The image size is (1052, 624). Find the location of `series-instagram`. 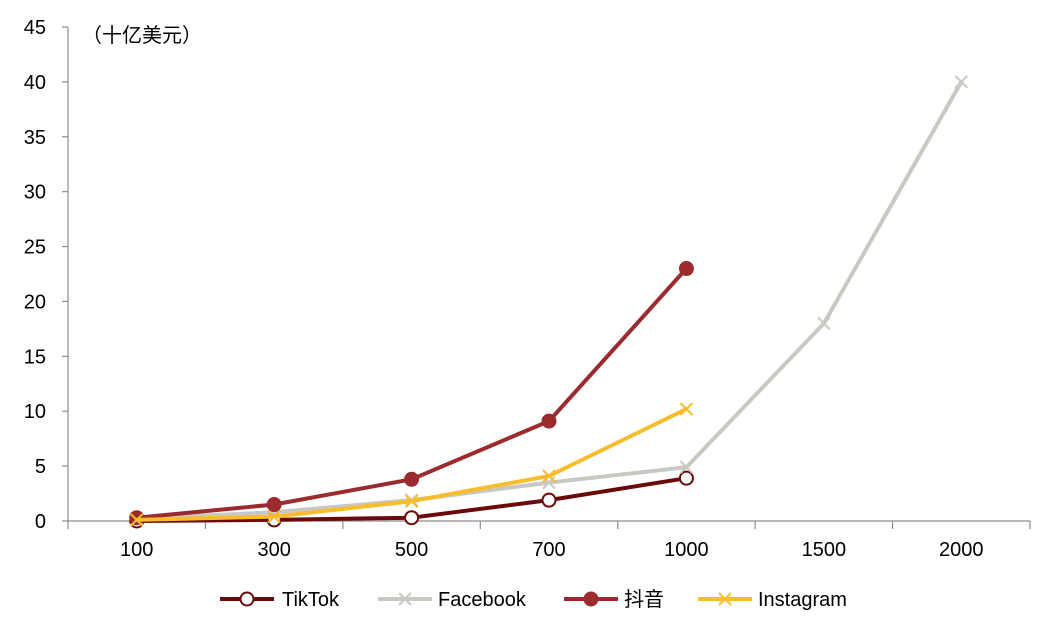

series-instagram is located at coordinates (412, 464).